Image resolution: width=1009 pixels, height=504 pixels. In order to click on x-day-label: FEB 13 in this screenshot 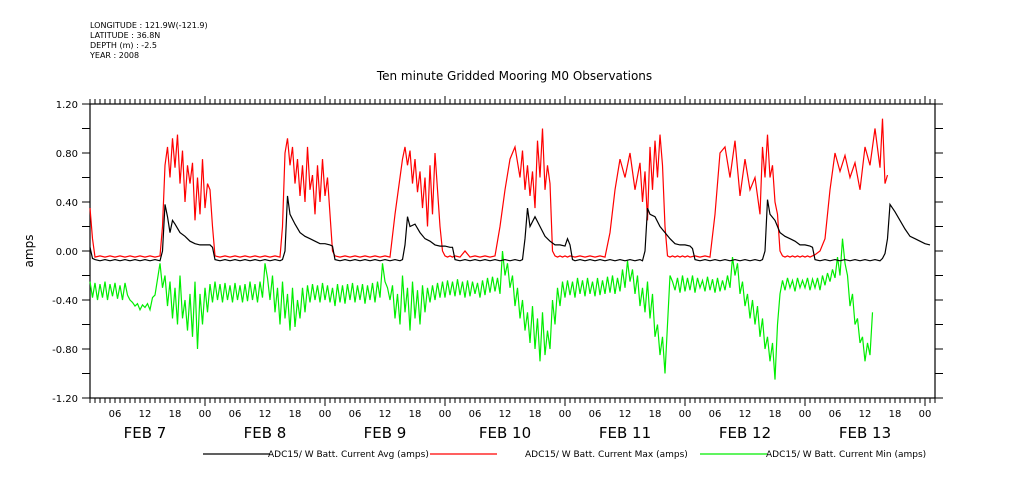, I will do `click(865, 433)`.